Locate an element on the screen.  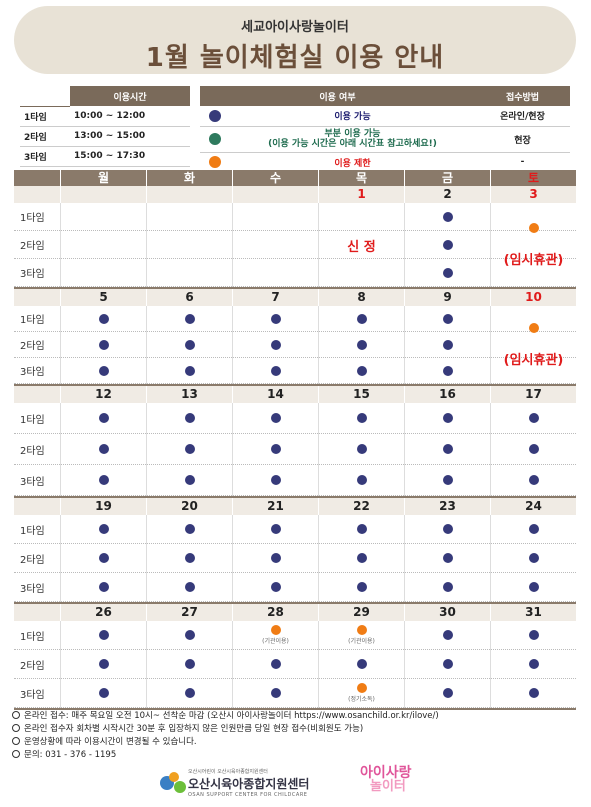
calendar-week: 19 20 21 22 23 24 1타임 2타임 3타임 is located at coordinates (295, 551).